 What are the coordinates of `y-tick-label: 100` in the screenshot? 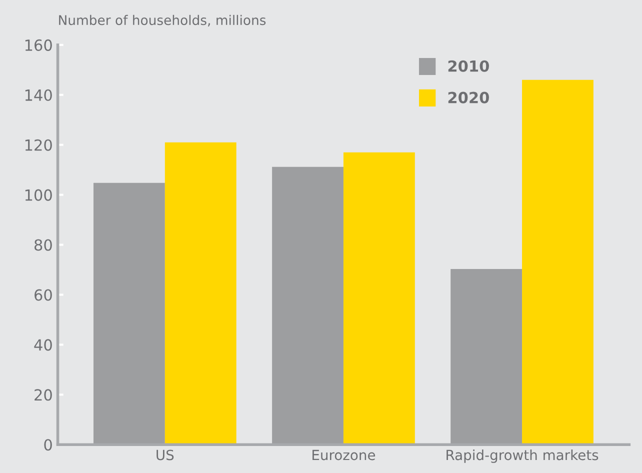 It's located at (38, 195).